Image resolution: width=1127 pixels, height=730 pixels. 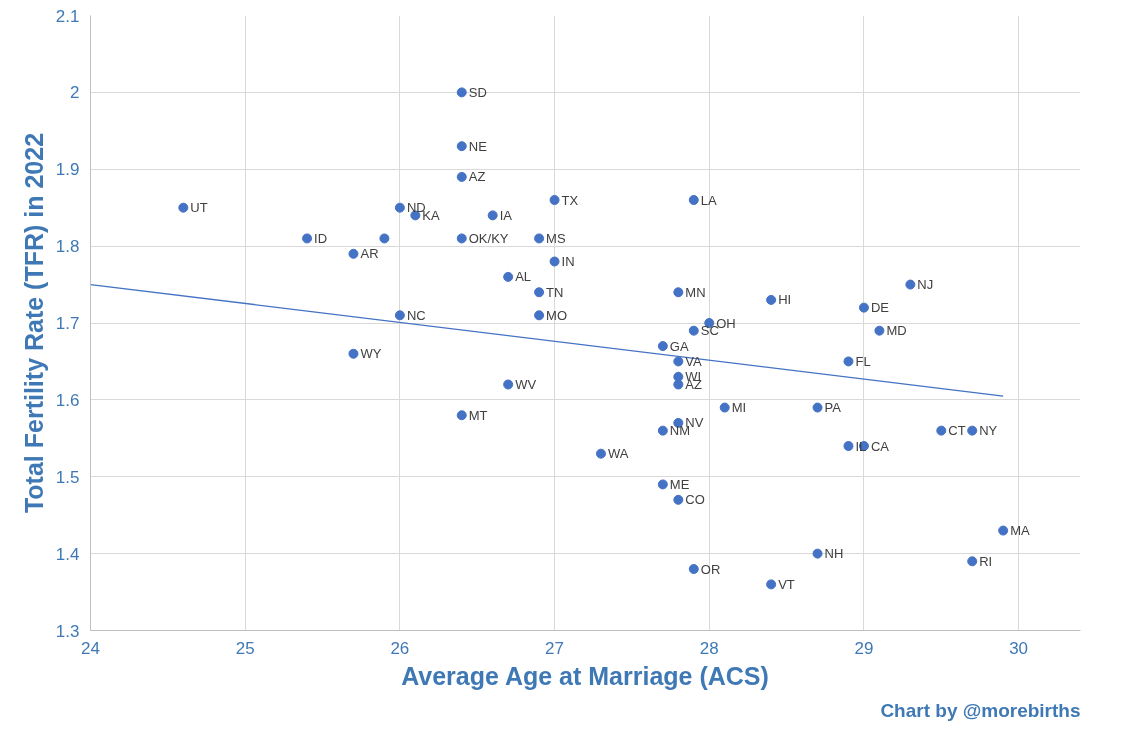 What do you see at coordinates (863, 361) in the screenshot?
I see `data-label: FL` at bounding box center [863, 361].